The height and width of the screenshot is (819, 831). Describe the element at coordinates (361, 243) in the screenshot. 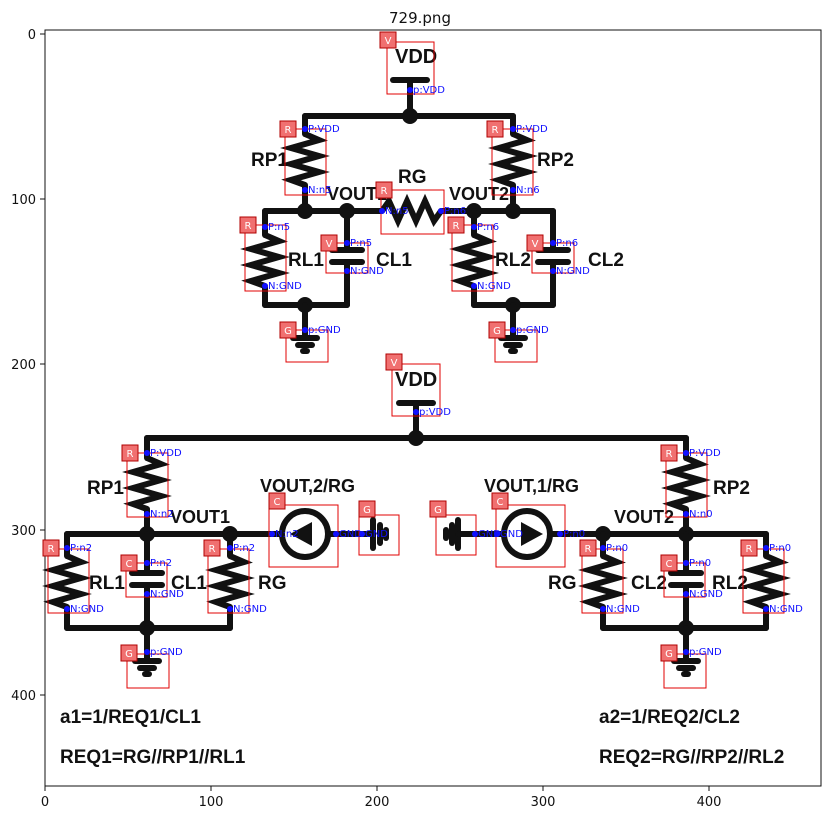

I see `port-label: P:n5` at that location.